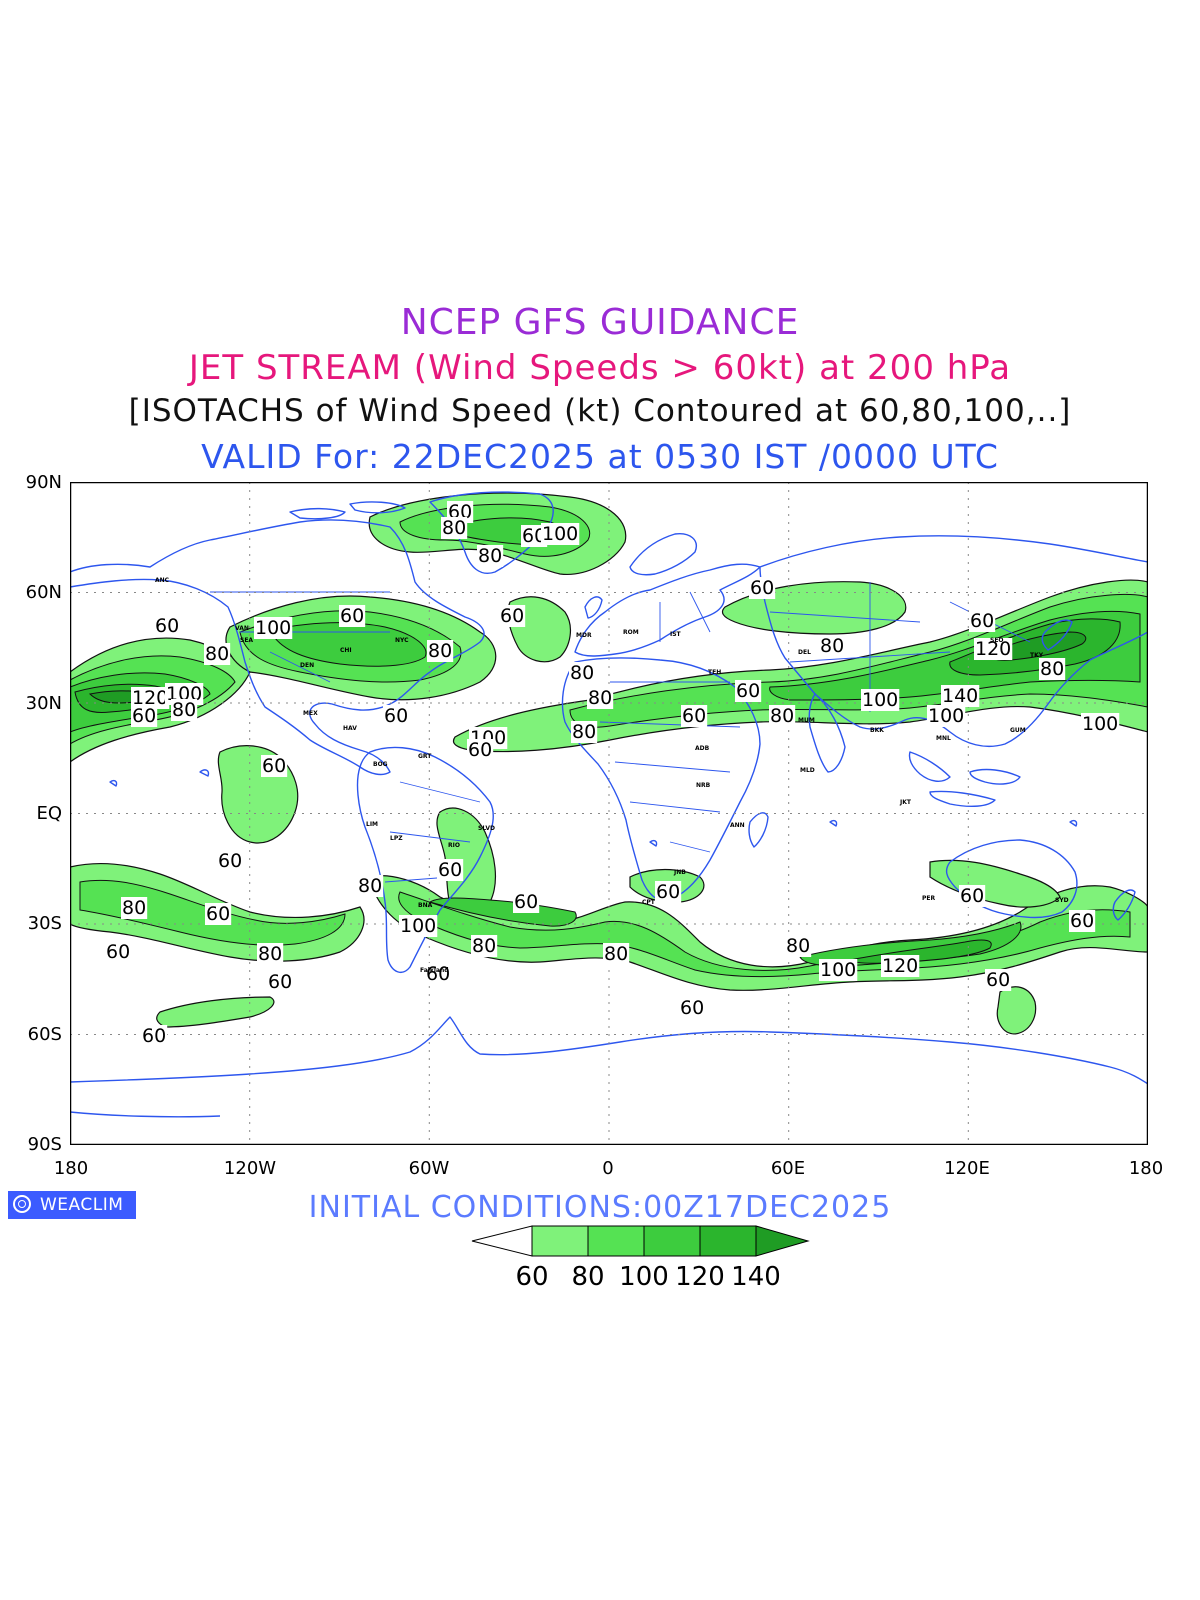 This screenshot has width=1200, height=1600. What do you see at coordinates (1018, 730) in the screenshot?
I see `station-label: GUM` at bounding box center [1018, 730].